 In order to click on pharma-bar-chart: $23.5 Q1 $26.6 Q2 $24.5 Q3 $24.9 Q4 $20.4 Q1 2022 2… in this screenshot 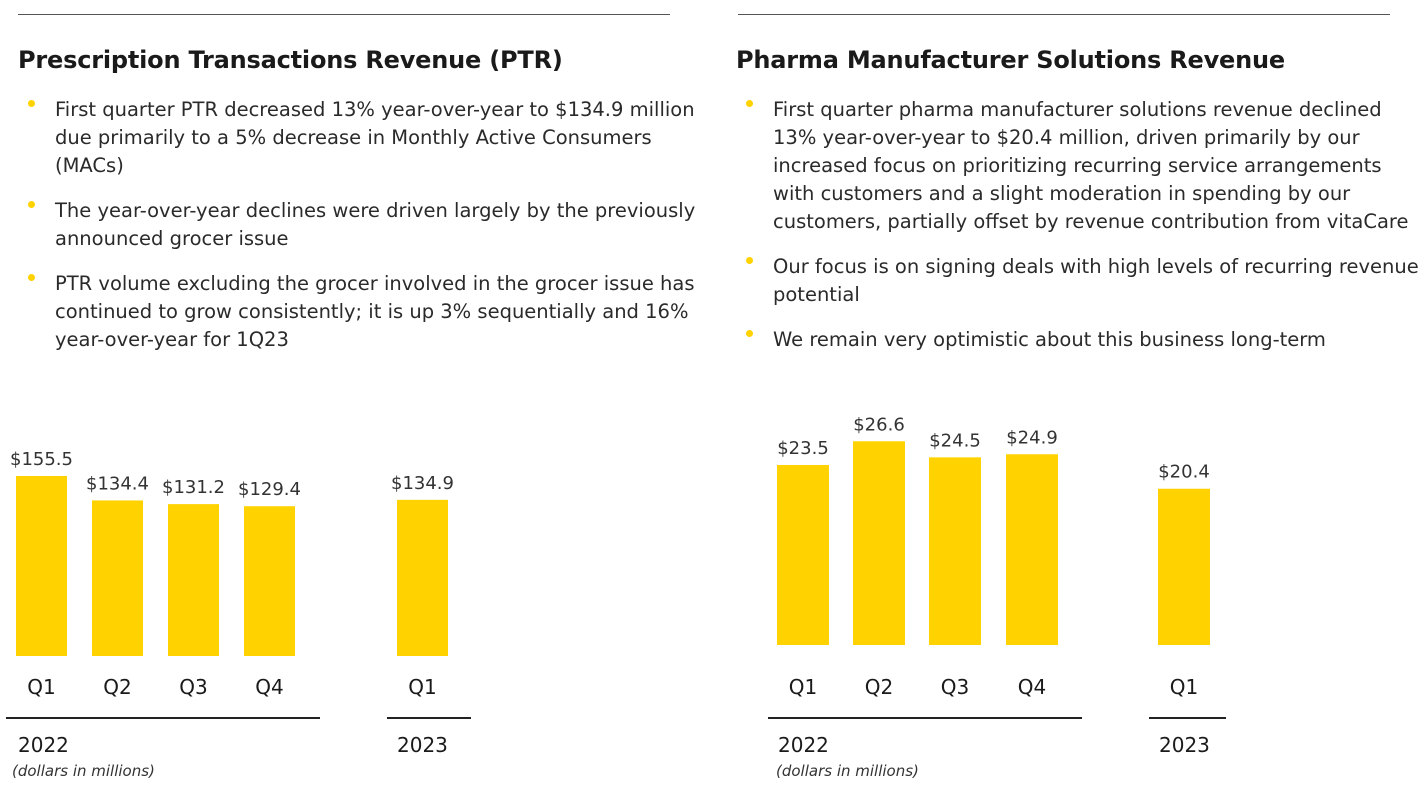, I will do `click(997, 585)`.